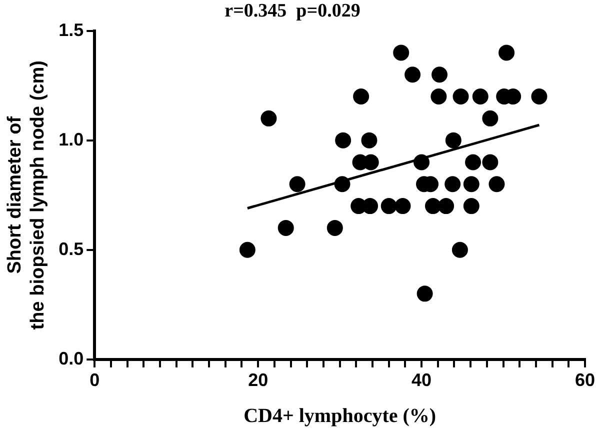  What do you see at coordinates (71, 139) in the screenshot?
I see `y-tick-label: 1.0` at bounding box center [71, 139].